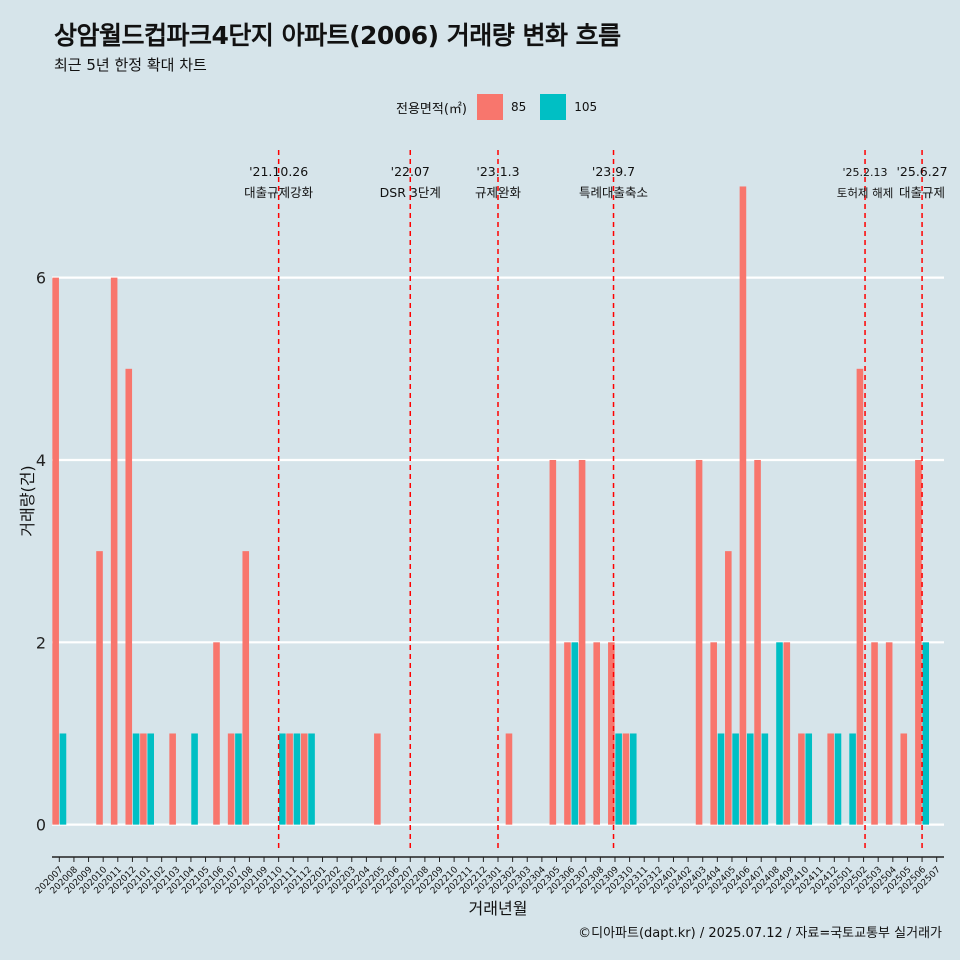  I want to click on event-name-label: 특례대출축소, so click(613, 192).